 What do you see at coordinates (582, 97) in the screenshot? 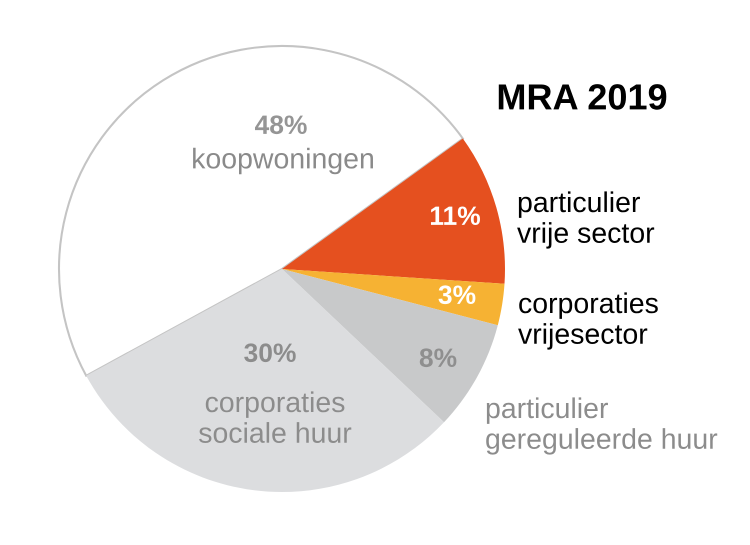
I see `text: MRA 2019` at bounding box center [582, 97].